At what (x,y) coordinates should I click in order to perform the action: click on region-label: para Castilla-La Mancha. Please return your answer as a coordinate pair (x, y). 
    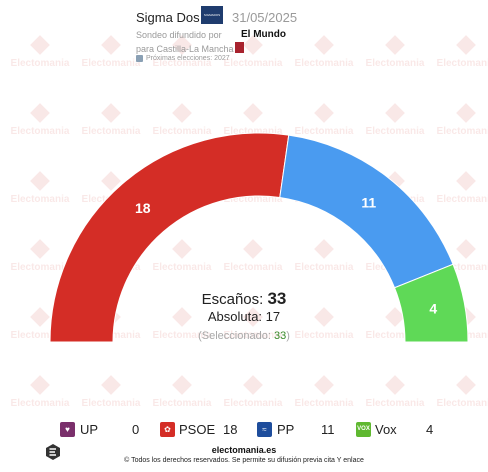
    Looking at the image, I should click on (185, 49).